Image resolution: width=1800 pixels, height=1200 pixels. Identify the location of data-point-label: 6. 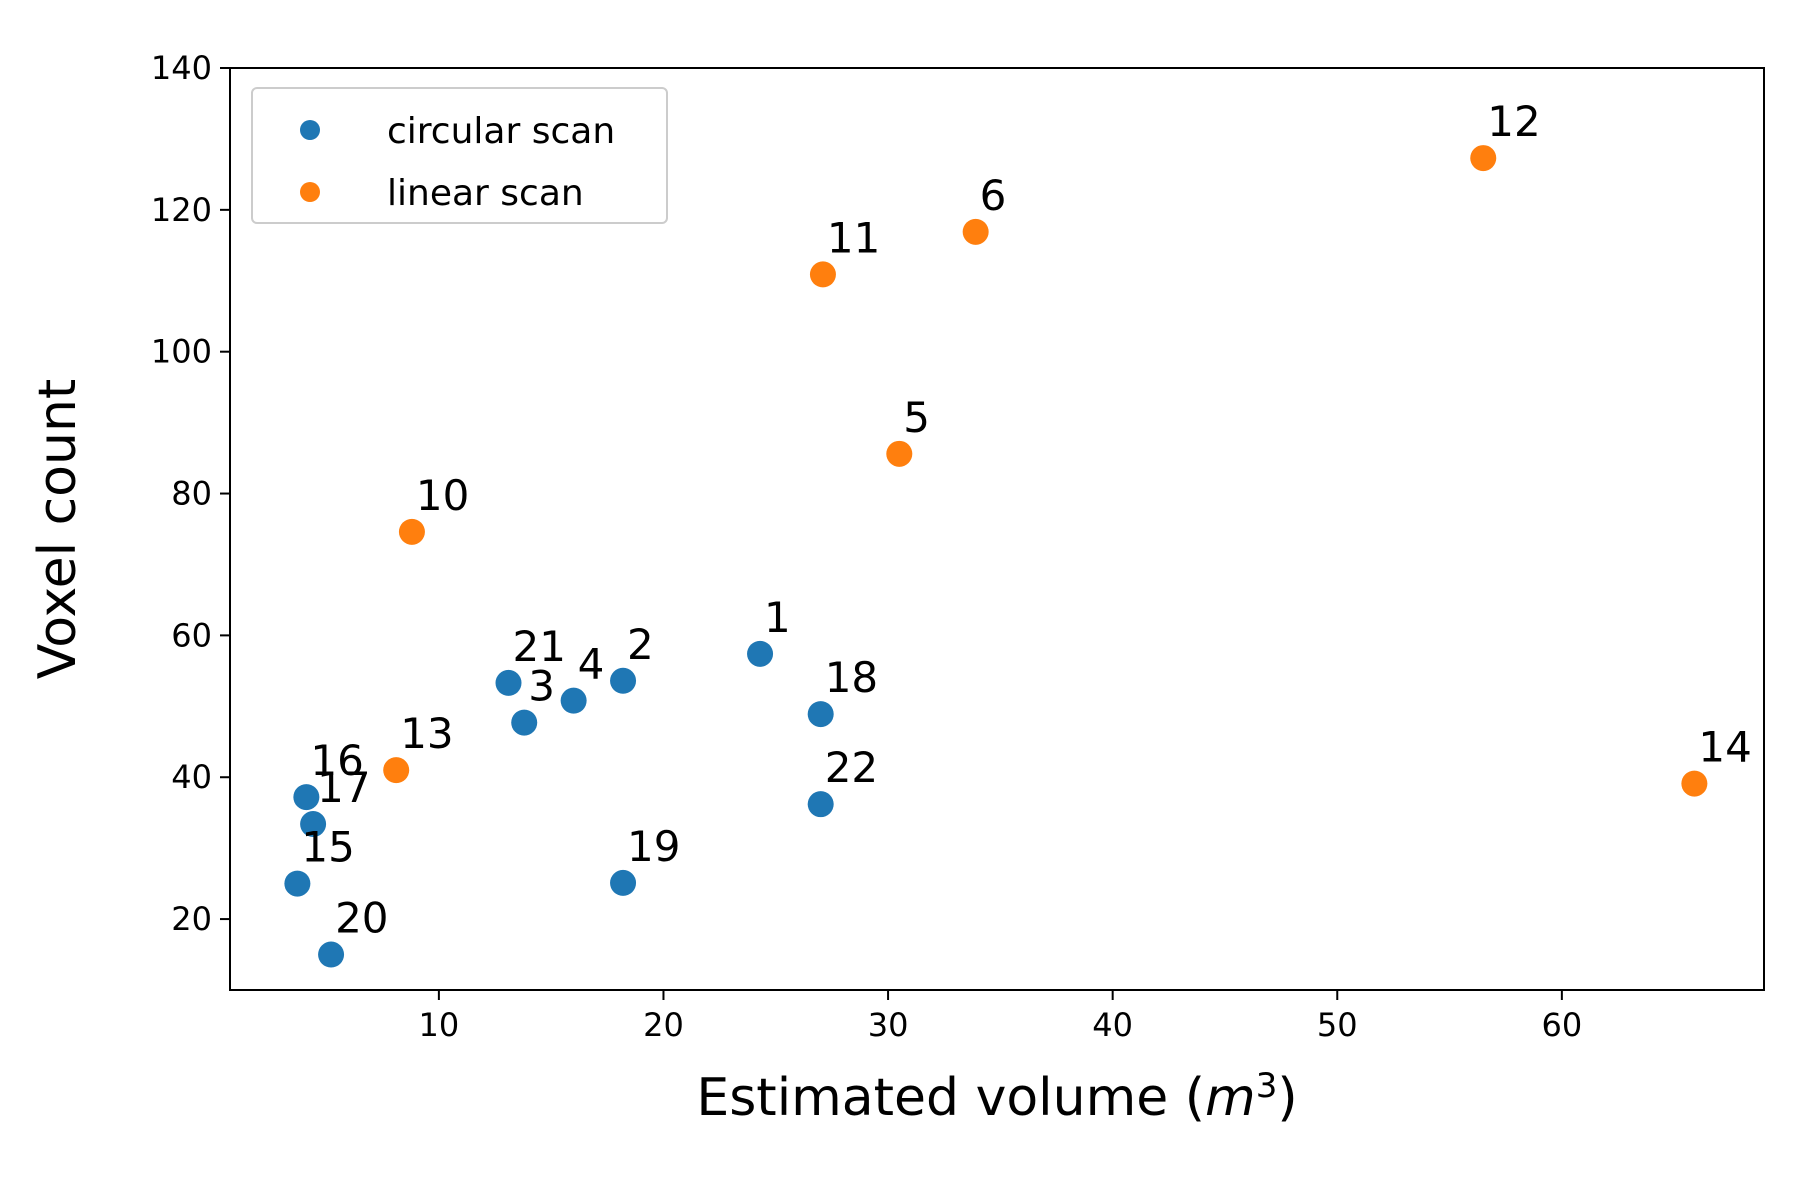
(993, 195).